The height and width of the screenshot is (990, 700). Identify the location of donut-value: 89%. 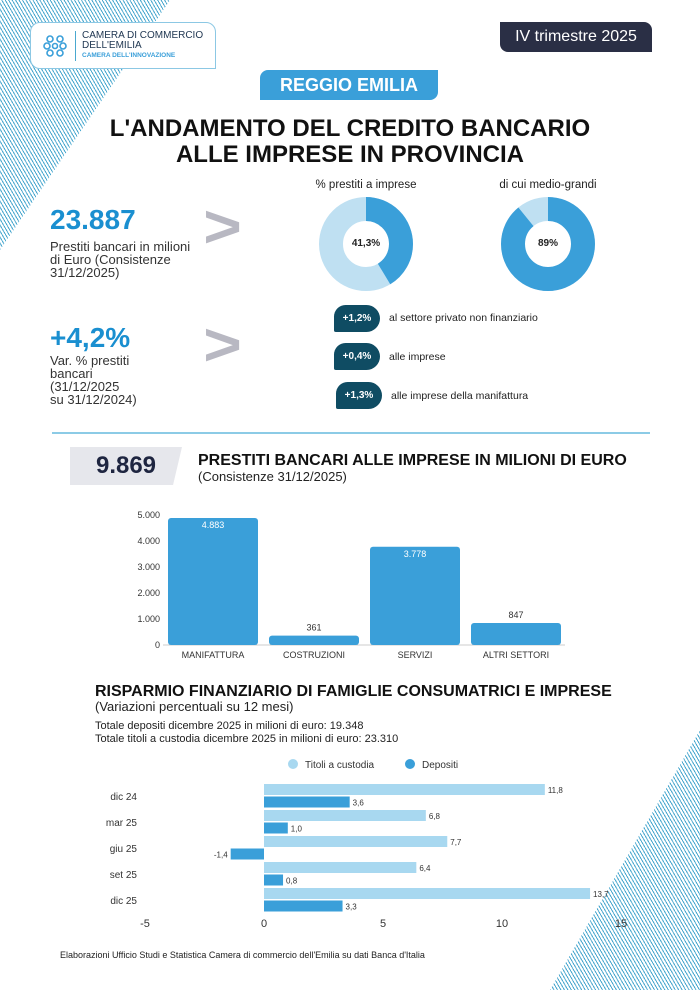
(547, 243).